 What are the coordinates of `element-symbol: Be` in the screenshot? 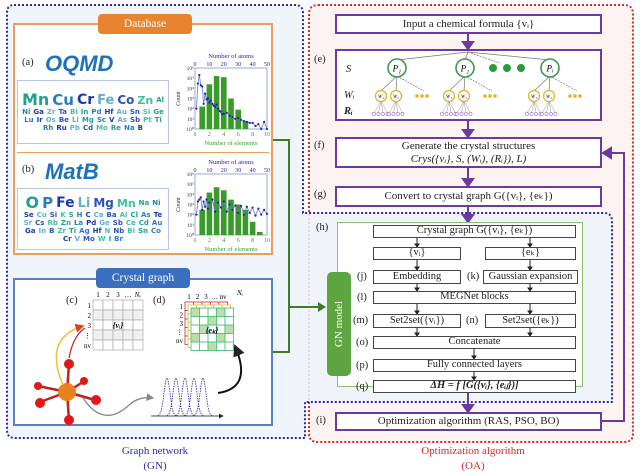 It's located at (63, 120).